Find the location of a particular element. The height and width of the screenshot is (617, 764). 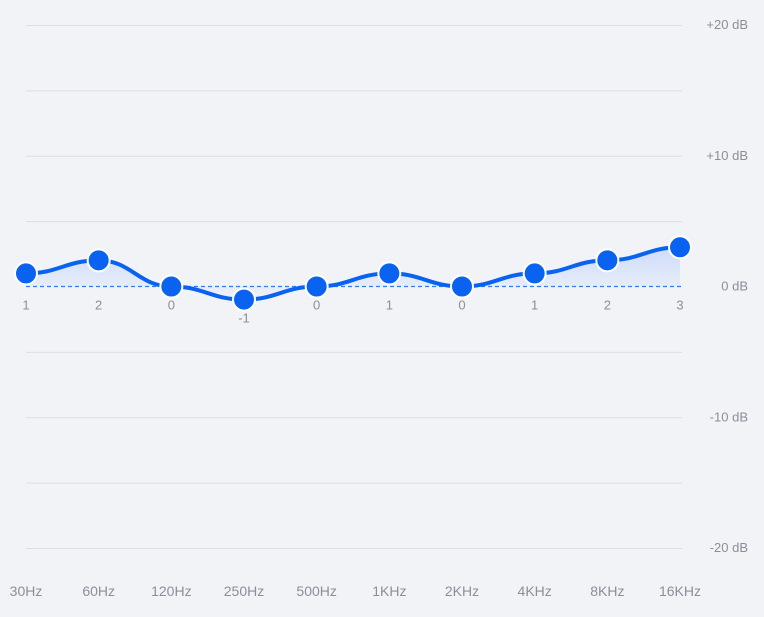

y-tick-label: -20 dB is located at coordinates (729, 547).